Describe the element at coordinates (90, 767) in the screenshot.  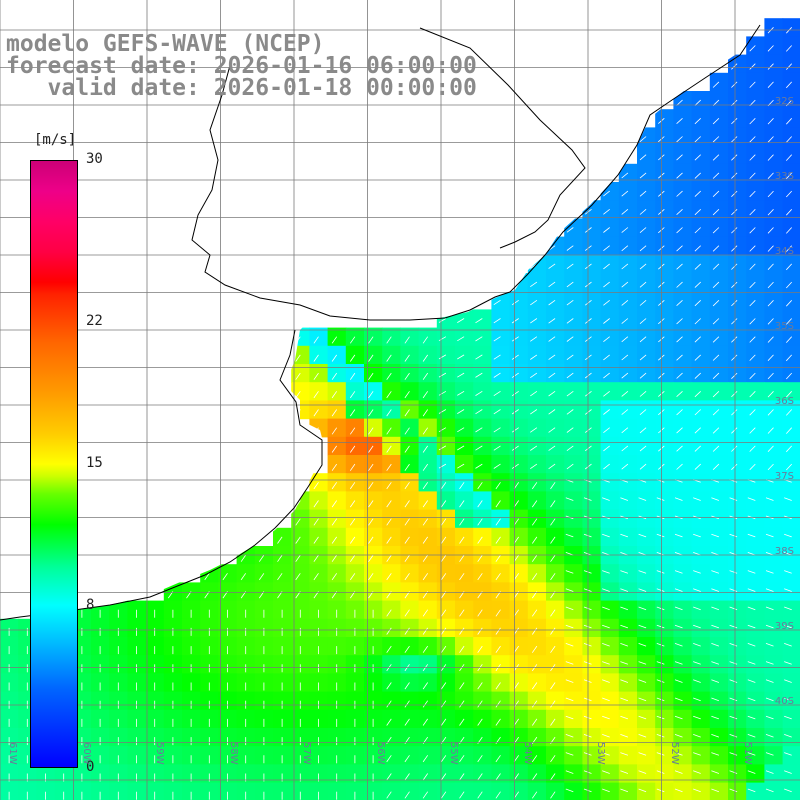
I see `legend-tick-label: 0` at that location.